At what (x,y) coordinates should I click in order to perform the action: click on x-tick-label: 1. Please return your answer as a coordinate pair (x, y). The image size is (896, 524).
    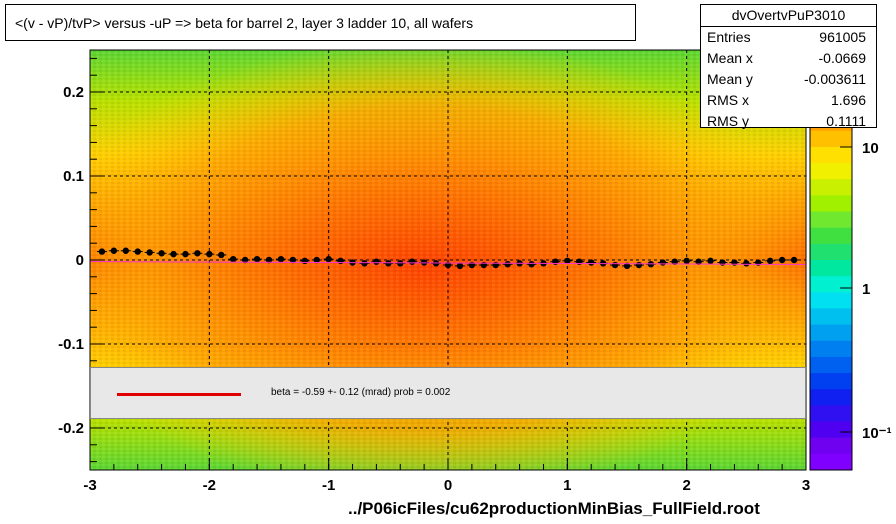
    Looking at the image, I should click on (567, 485).